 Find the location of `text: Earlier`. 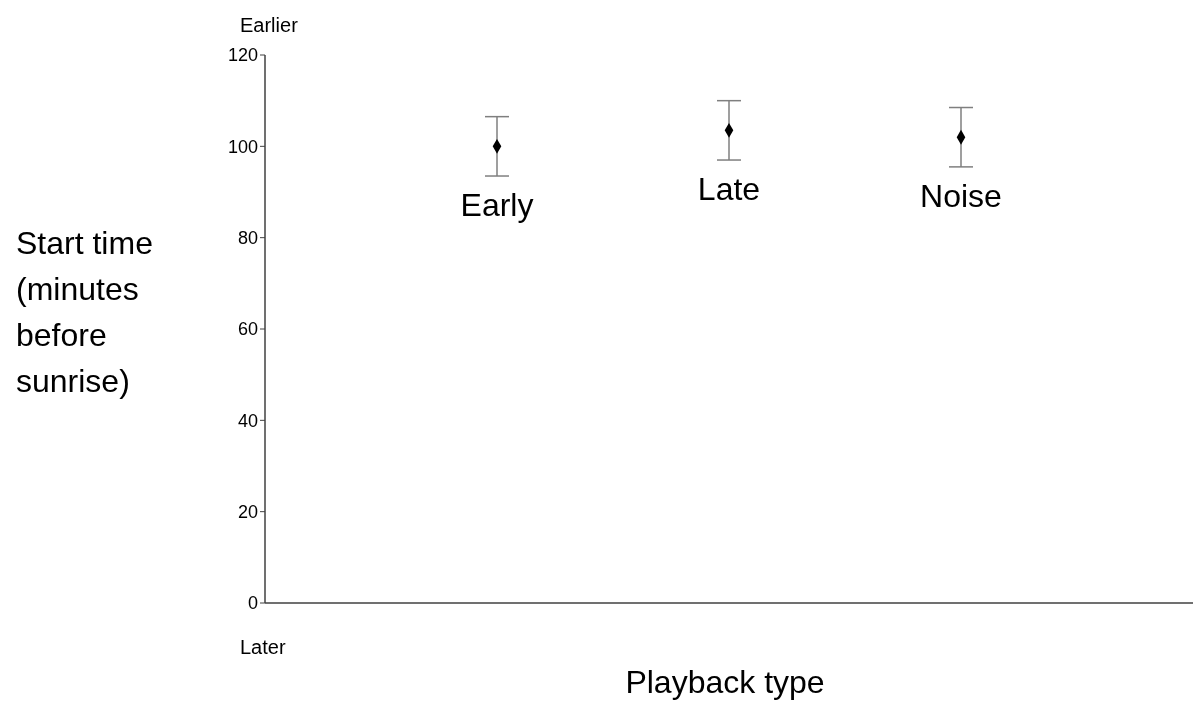

text: Earlier is located at coordinates (269, 25).